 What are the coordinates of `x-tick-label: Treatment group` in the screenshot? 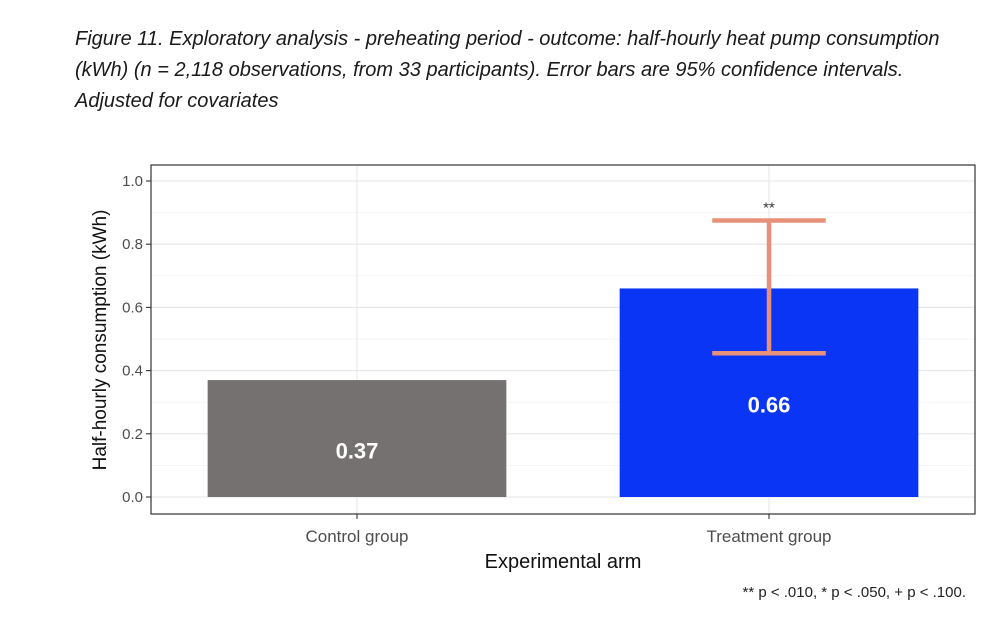 It's located at (768, 536).